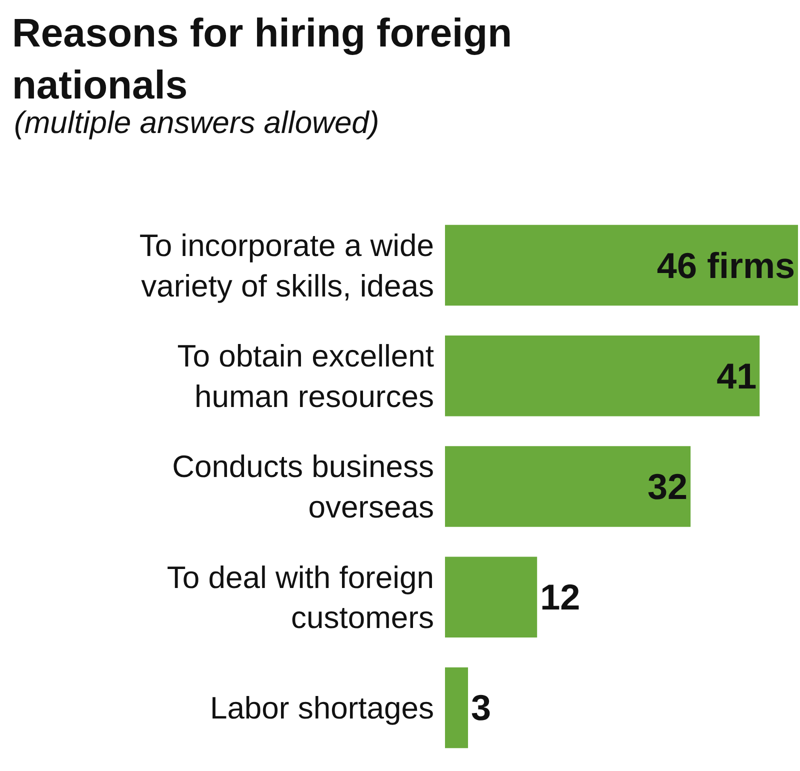 This screenshot has width=800, height=771. I want to click on y-tick-label: To deal with foreign customers, so click(300, 598).